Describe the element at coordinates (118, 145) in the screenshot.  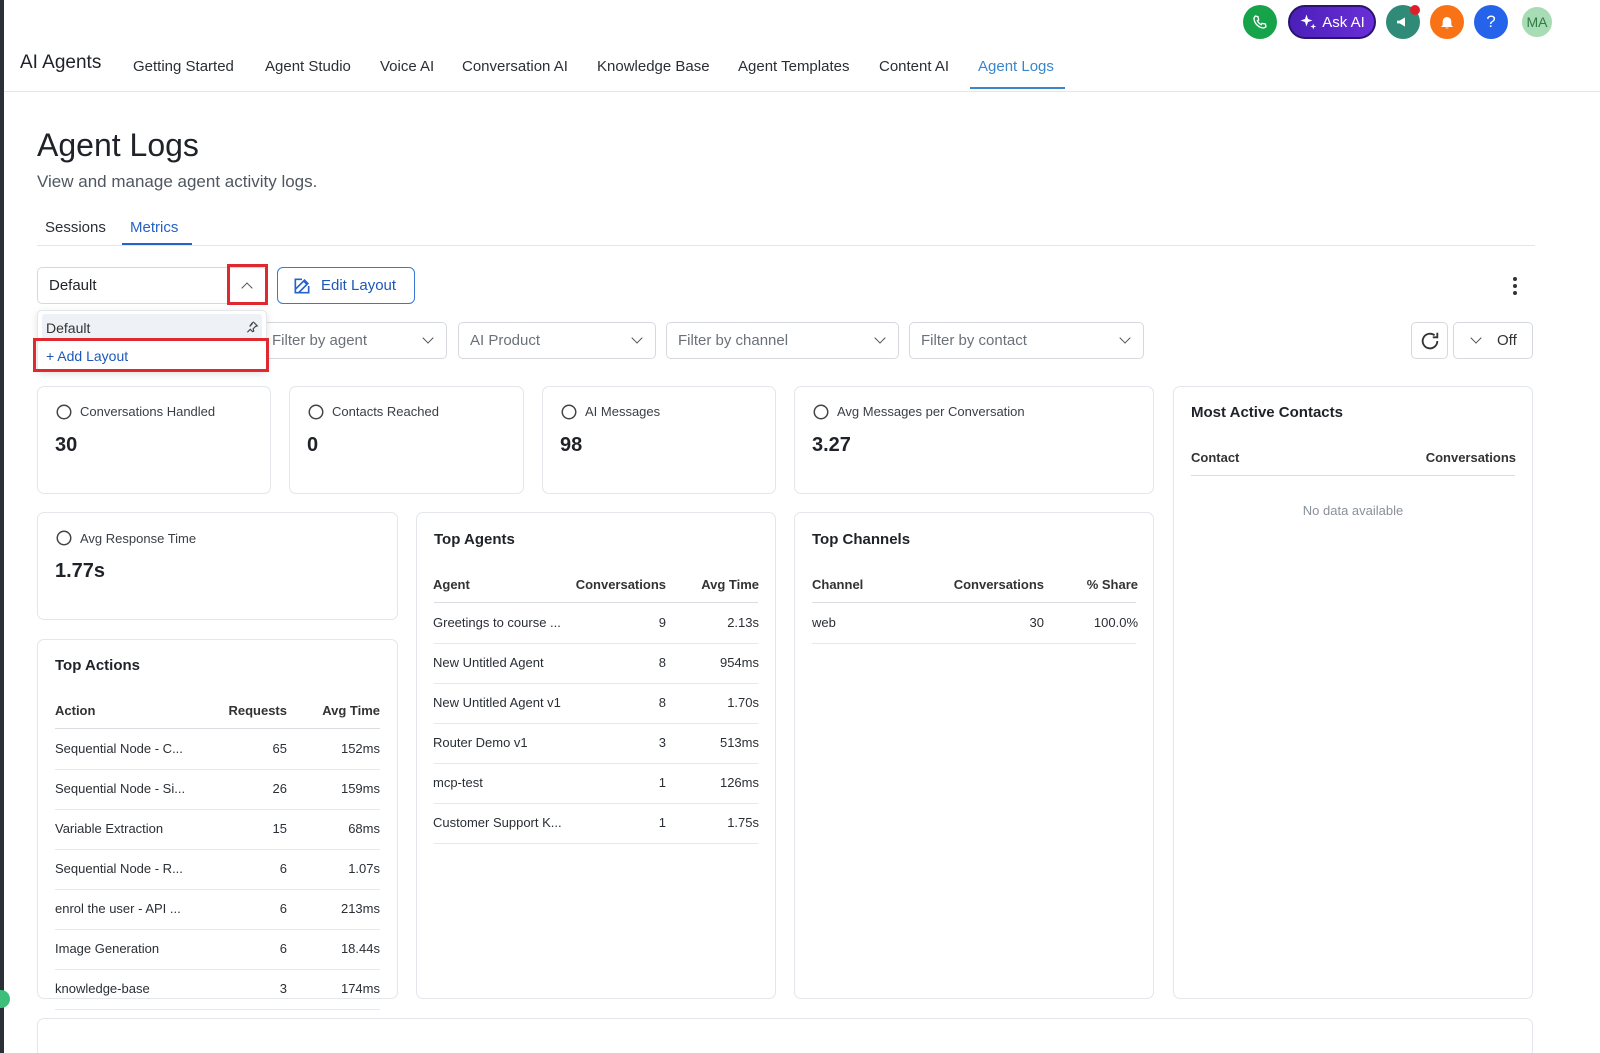
I see `page-title: Agent Logs` at that location.